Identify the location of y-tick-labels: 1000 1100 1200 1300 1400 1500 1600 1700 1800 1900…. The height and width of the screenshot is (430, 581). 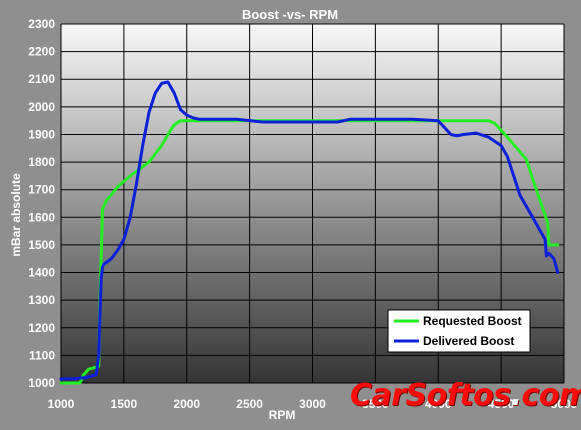
(41, 203).